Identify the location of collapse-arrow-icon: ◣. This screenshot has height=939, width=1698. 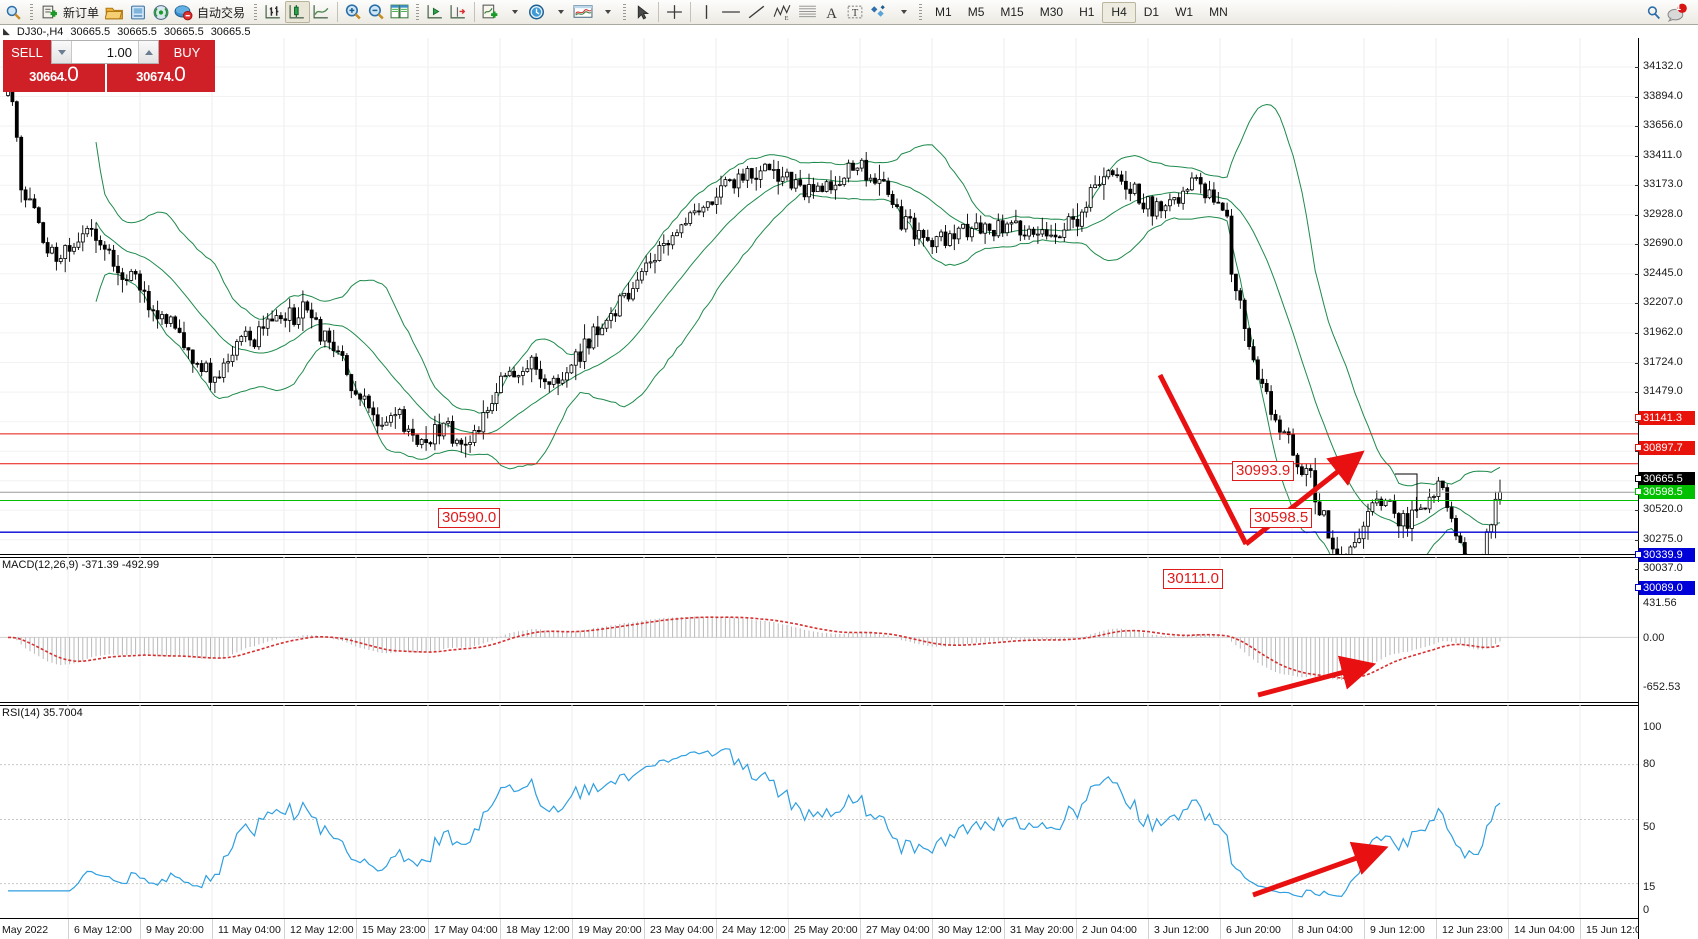
(6, 31).